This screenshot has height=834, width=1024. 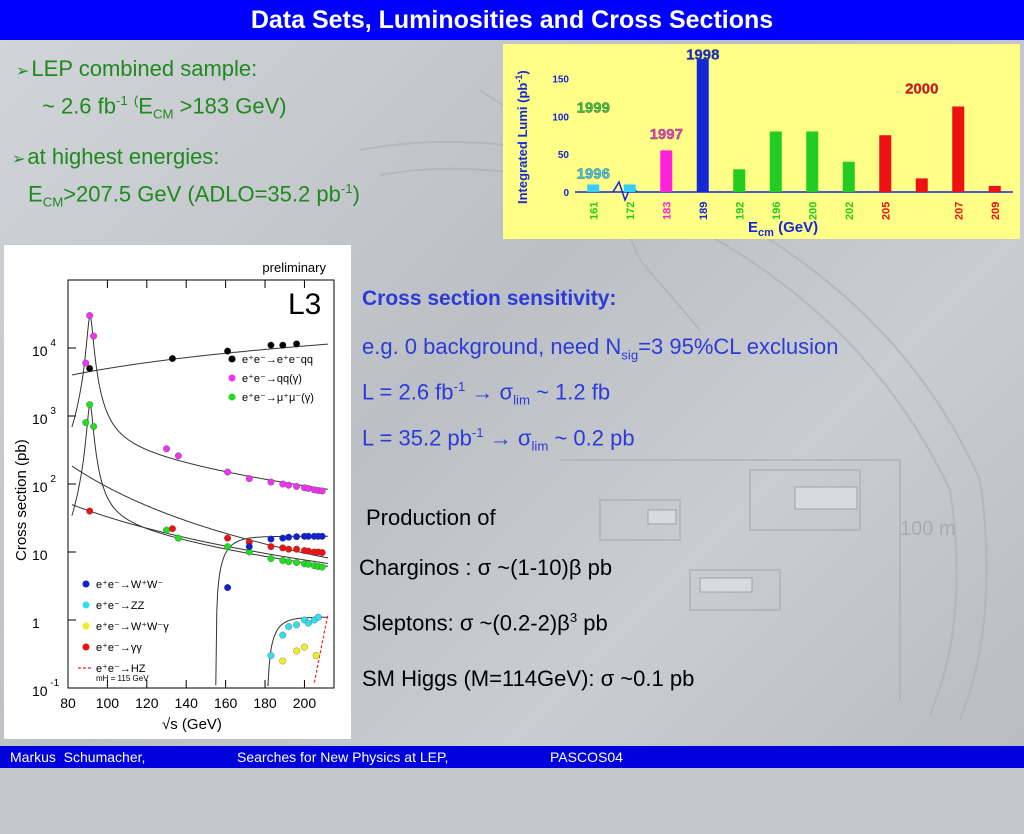 What do you see at coordinates (68, 703) in the screenshot?
I see `xs-x-tick-80: 80` at bounding box center [68, 703].